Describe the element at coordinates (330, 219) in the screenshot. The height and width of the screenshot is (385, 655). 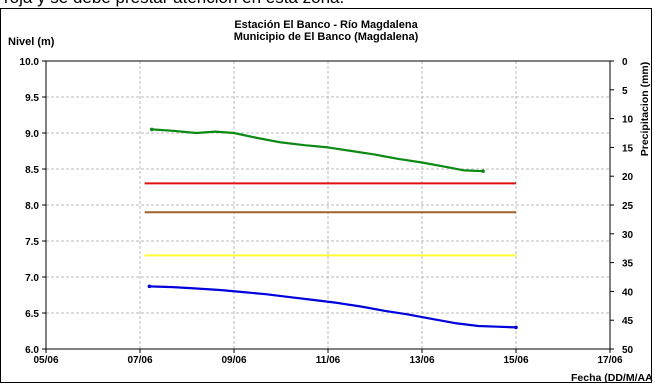
I see `threshold-layer` at that location.